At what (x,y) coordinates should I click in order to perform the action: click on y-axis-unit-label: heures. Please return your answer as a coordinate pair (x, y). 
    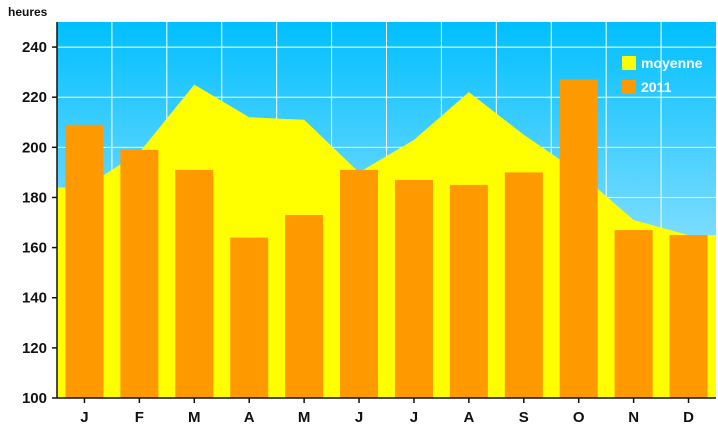
    Looking at the image, I should click on (28, 12).